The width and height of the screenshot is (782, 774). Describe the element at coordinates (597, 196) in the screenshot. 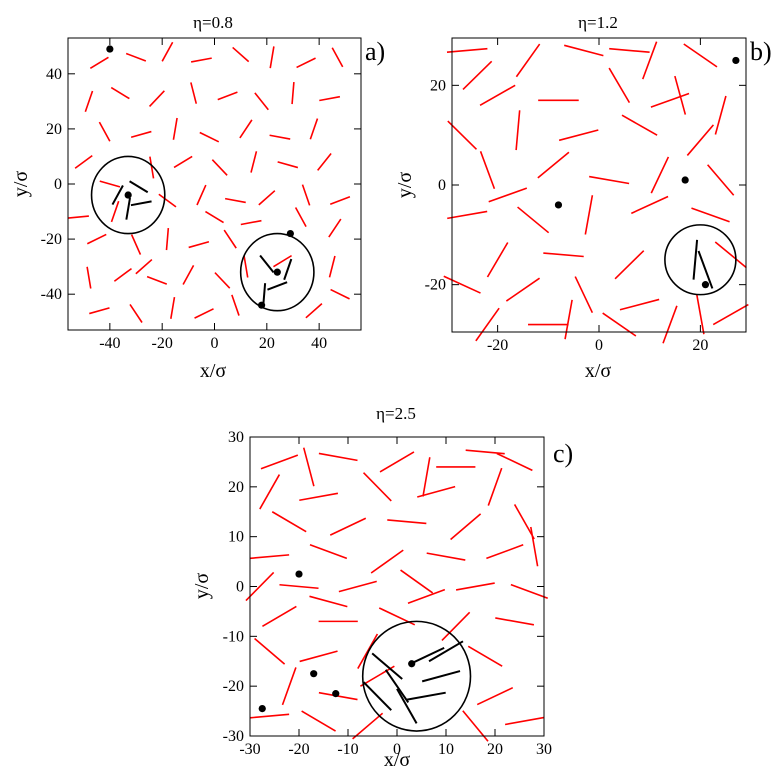

I see `panel-b-x-ticks: -20 0 20` at that location.